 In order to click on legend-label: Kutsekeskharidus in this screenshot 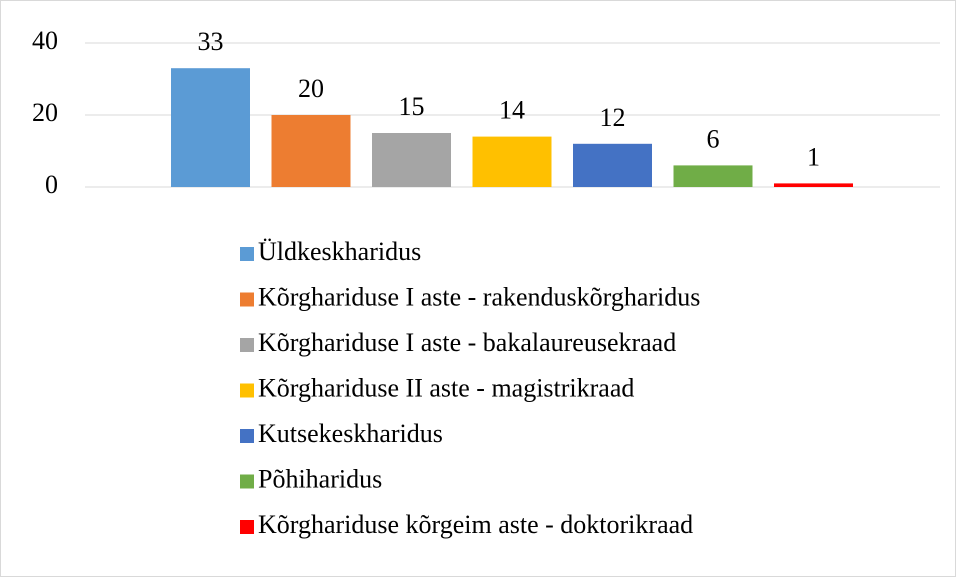, I will do `click(350, 433)`.